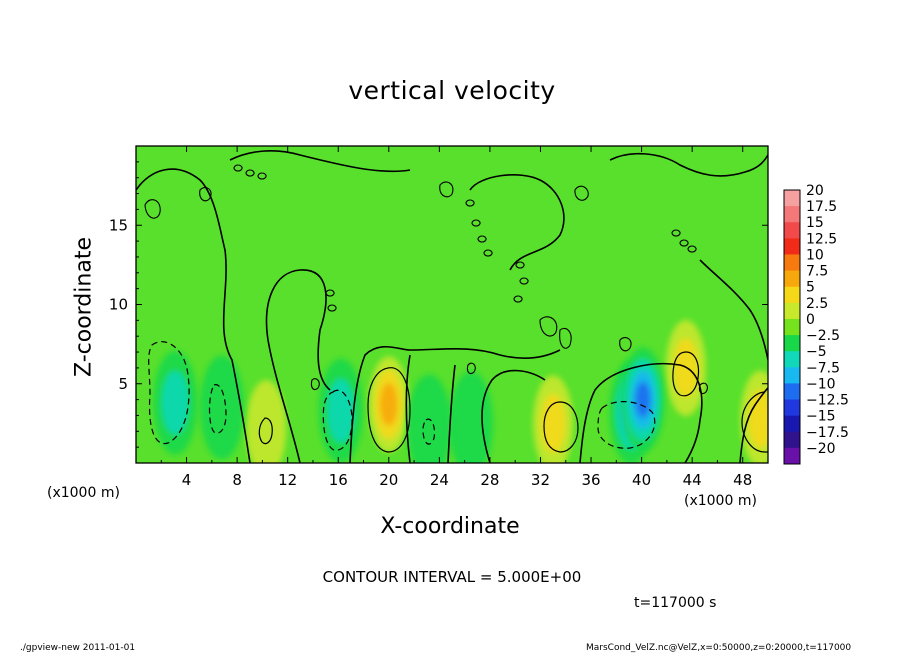 This screenshot has height=654, width=904. I want to click on x-tick-label: 4, so click(187, 480).